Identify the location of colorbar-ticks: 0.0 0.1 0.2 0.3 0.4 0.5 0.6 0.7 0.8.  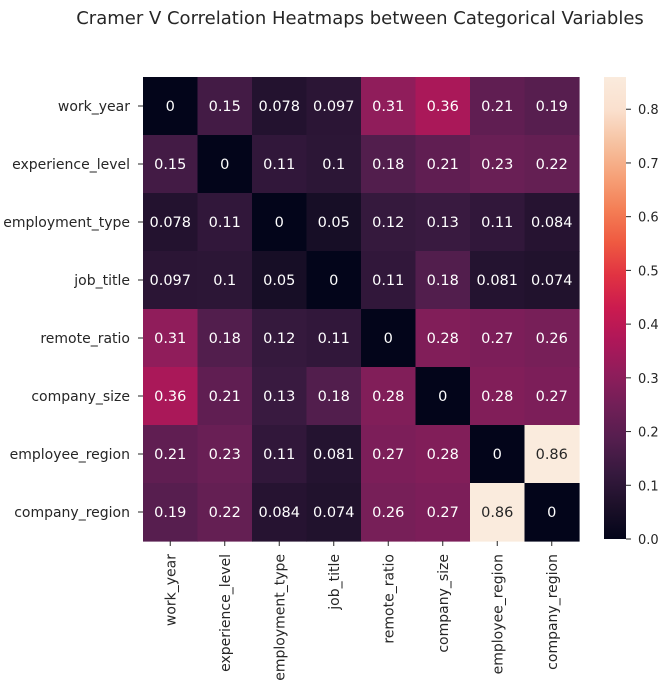
(642, 325).